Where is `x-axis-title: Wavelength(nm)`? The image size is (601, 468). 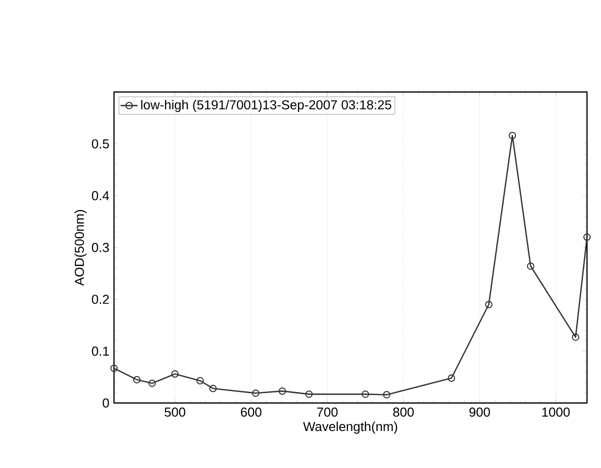
x-axis-title: Wavelength(nm) is located at coordinates (350, 428).